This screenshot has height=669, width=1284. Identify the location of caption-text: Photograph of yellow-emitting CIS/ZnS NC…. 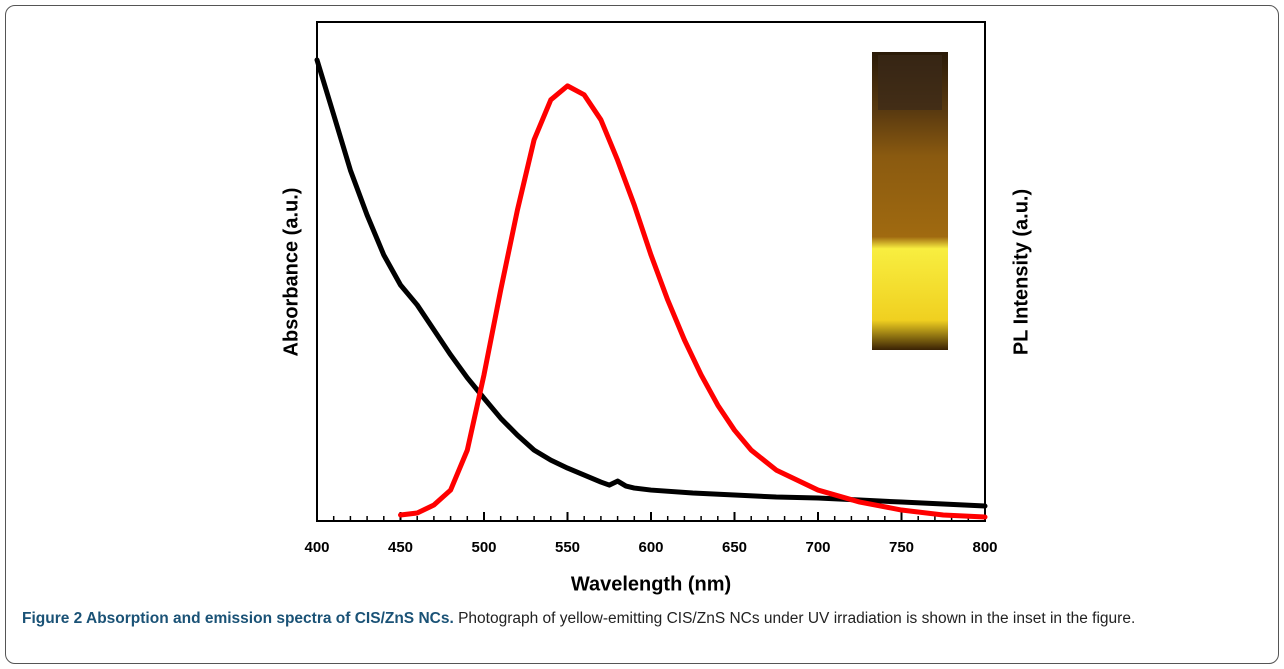
(797, 618).